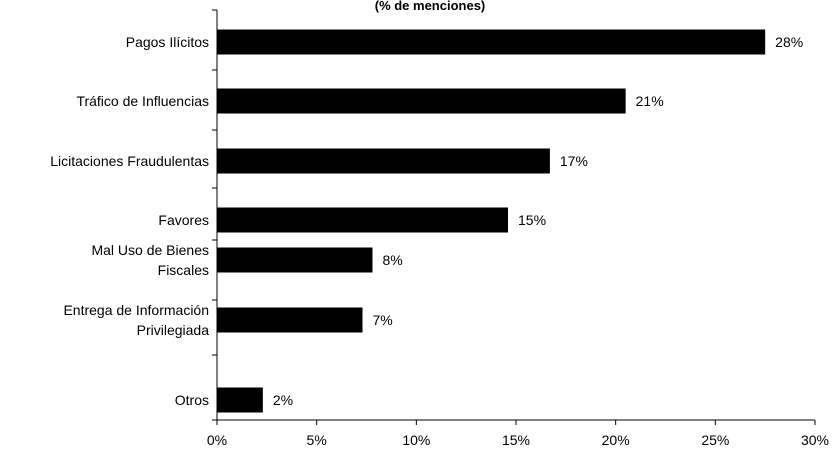 The height and width of the screenshot is (451, 833). I want to click on x-tick-label-1: 5%, so click(317, 440).